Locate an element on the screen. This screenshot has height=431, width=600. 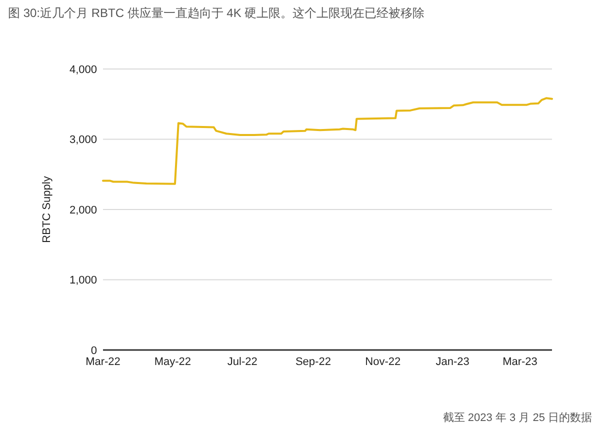
text: 截至 2023 年 3 月 25 日的数据 is located at coordinates (517, 417).